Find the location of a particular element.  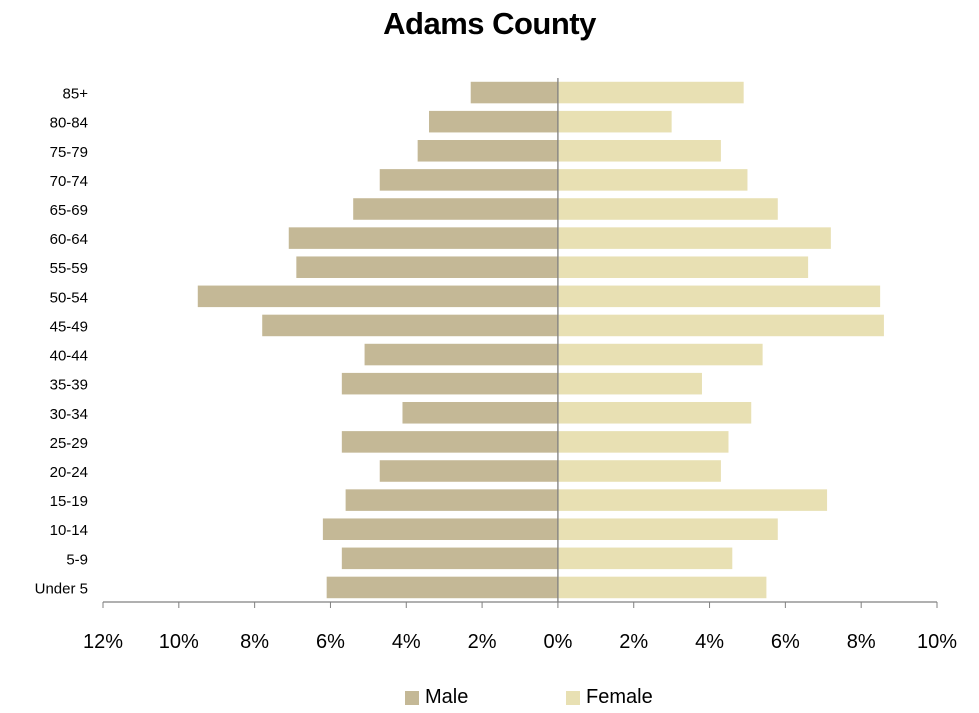

category-label: 65-69 is located at coordinates (69, 210).